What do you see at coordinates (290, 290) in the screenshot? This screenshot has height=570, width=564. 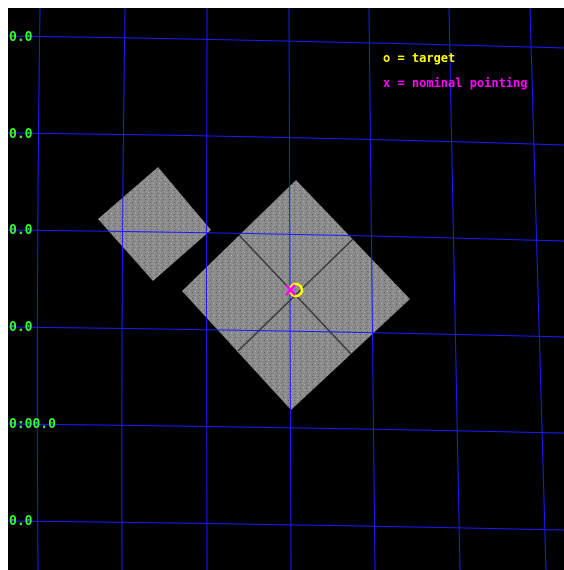 I see `nominal-pointing-marker` at bounding box center [290, 290].